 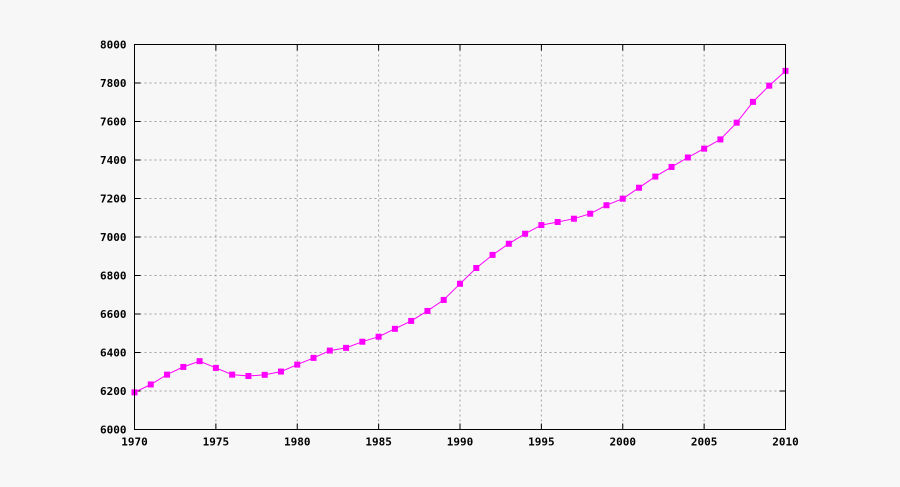 I want to click on x-tick-label: 1970, so click(x=134, y=442).